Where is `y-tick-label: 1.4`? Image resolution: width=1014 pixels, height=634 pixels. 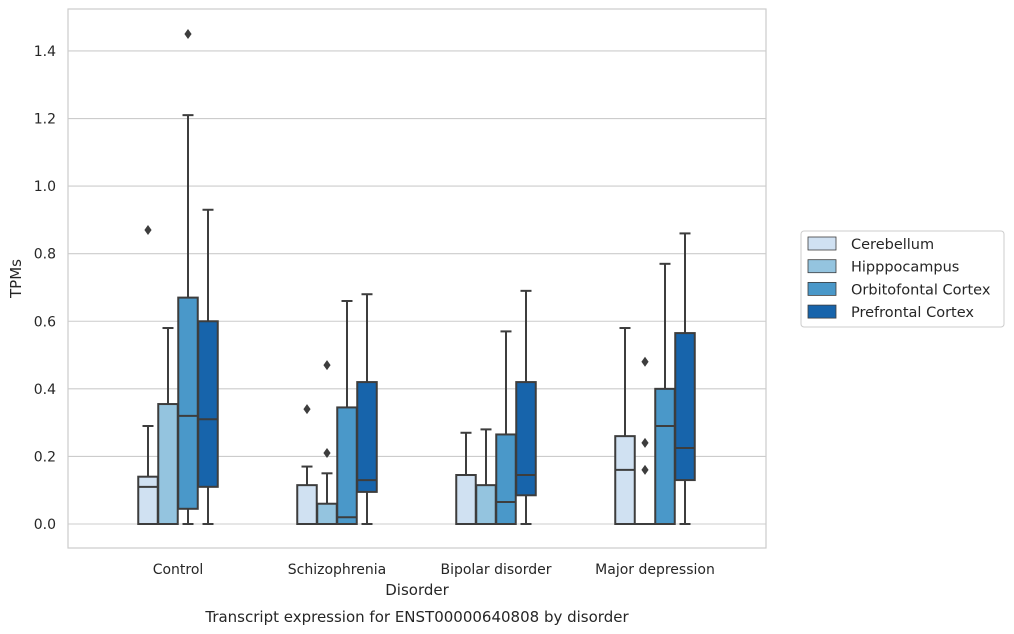
y-tick-label: 1.4 is located at coordinates (45, 52).